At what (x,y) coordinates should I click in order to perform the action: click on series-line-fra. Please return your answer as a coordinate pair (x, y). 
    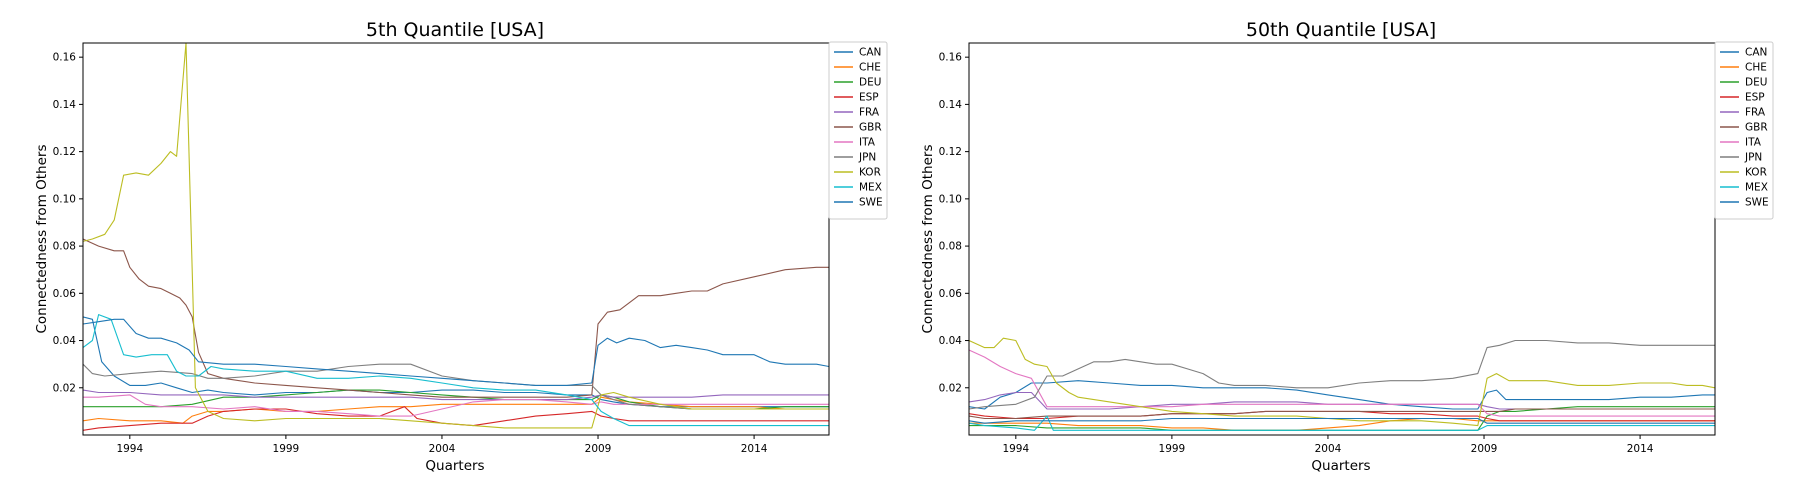
    Looking at the image, I should click on (456, 395).